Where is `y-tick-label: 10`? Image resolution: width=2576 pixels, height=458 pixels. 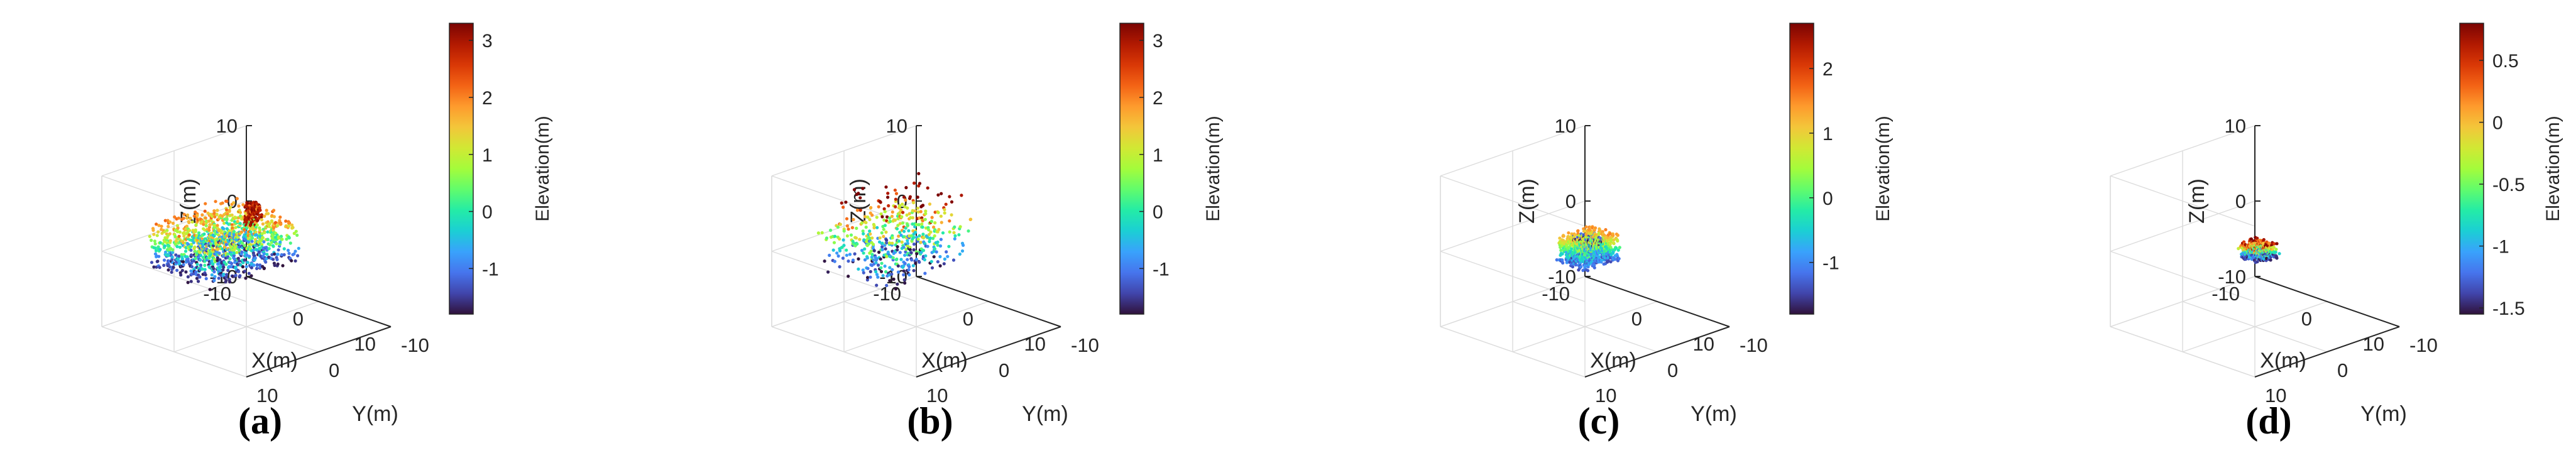 y-tick-label: 10 is located at coordinates (937, 395).